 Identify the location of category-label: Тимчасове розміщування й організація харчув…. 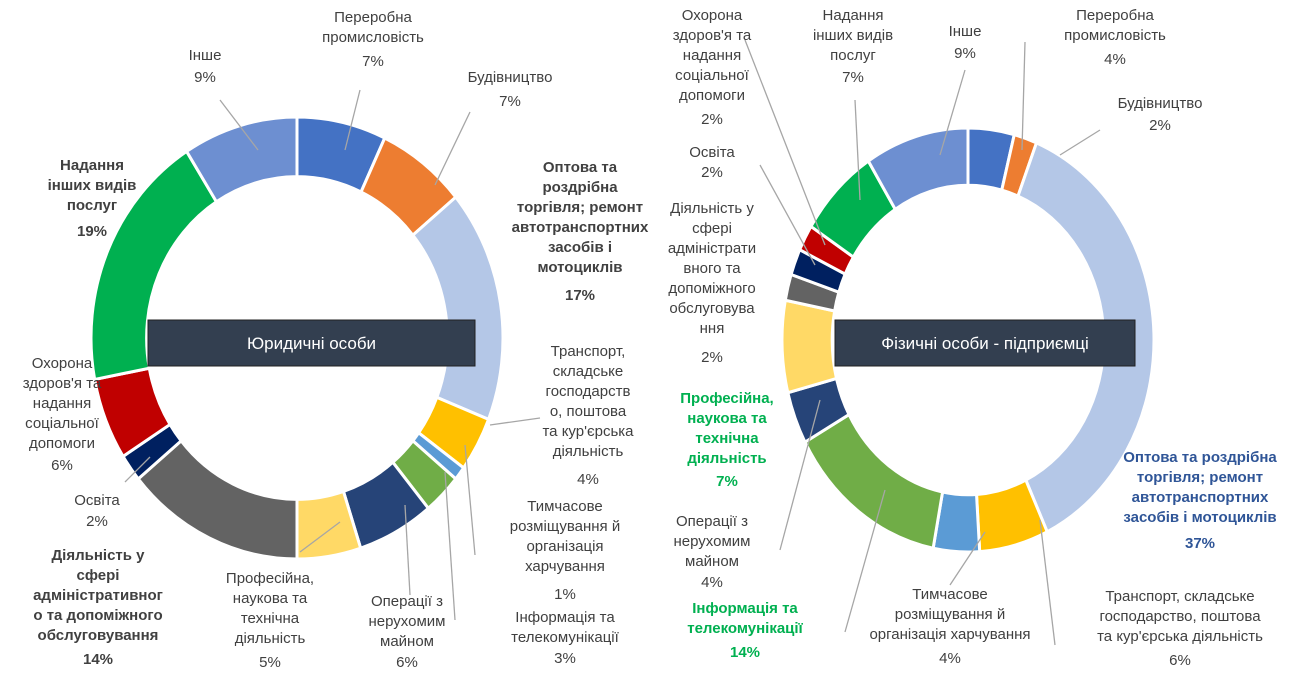
(565, 536).